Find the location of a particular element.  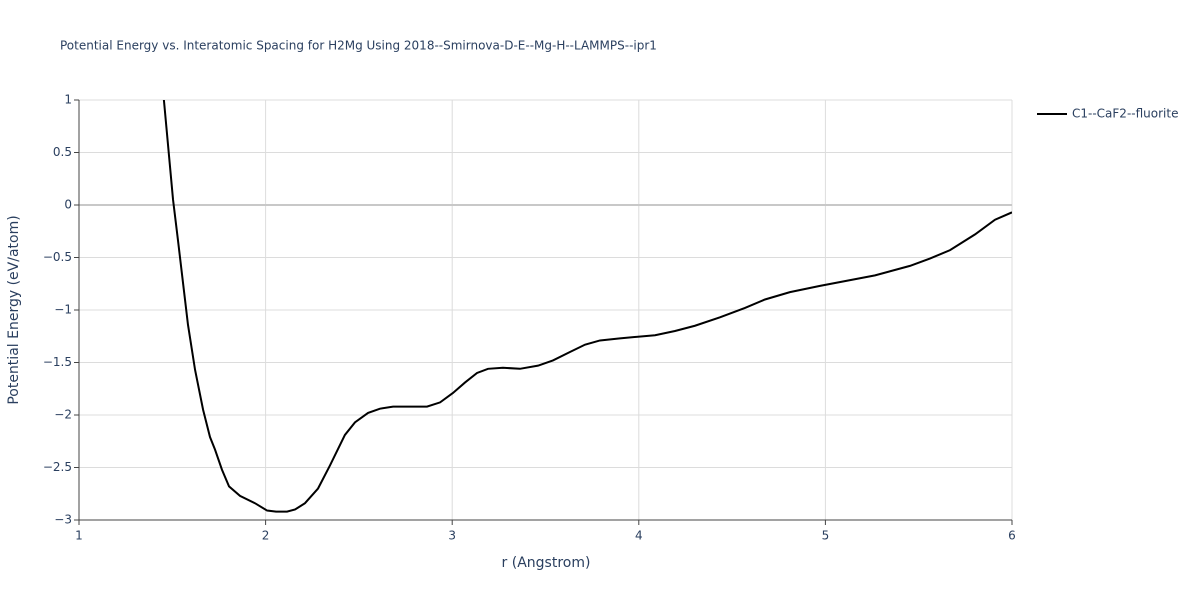

x-tick-label: 1 is located at coordinates (79, 536).